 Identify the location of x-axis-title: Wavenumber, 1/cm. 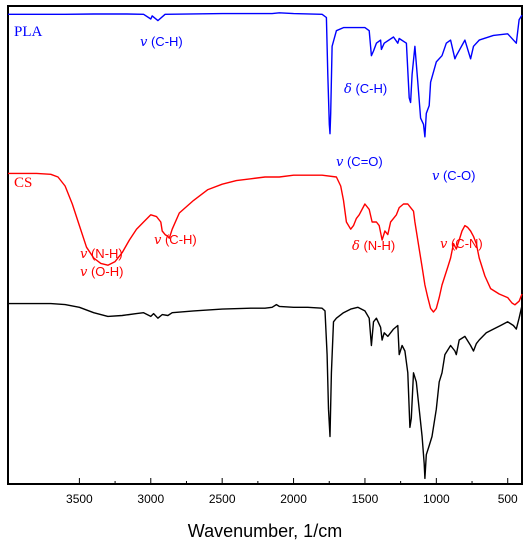
(265, 531).